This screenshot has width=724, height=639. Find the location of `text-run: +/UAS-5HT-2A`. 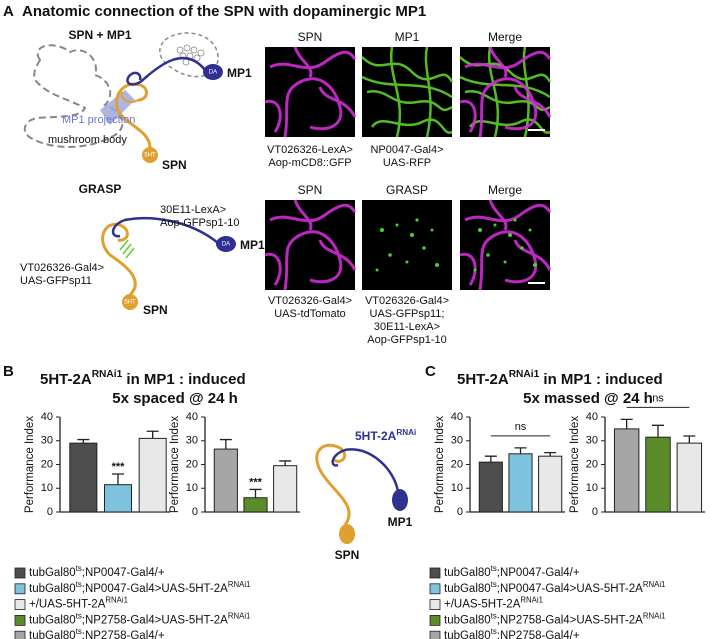

text-run: +/UAS-5HT-2A is located at coordinates (67, 605).